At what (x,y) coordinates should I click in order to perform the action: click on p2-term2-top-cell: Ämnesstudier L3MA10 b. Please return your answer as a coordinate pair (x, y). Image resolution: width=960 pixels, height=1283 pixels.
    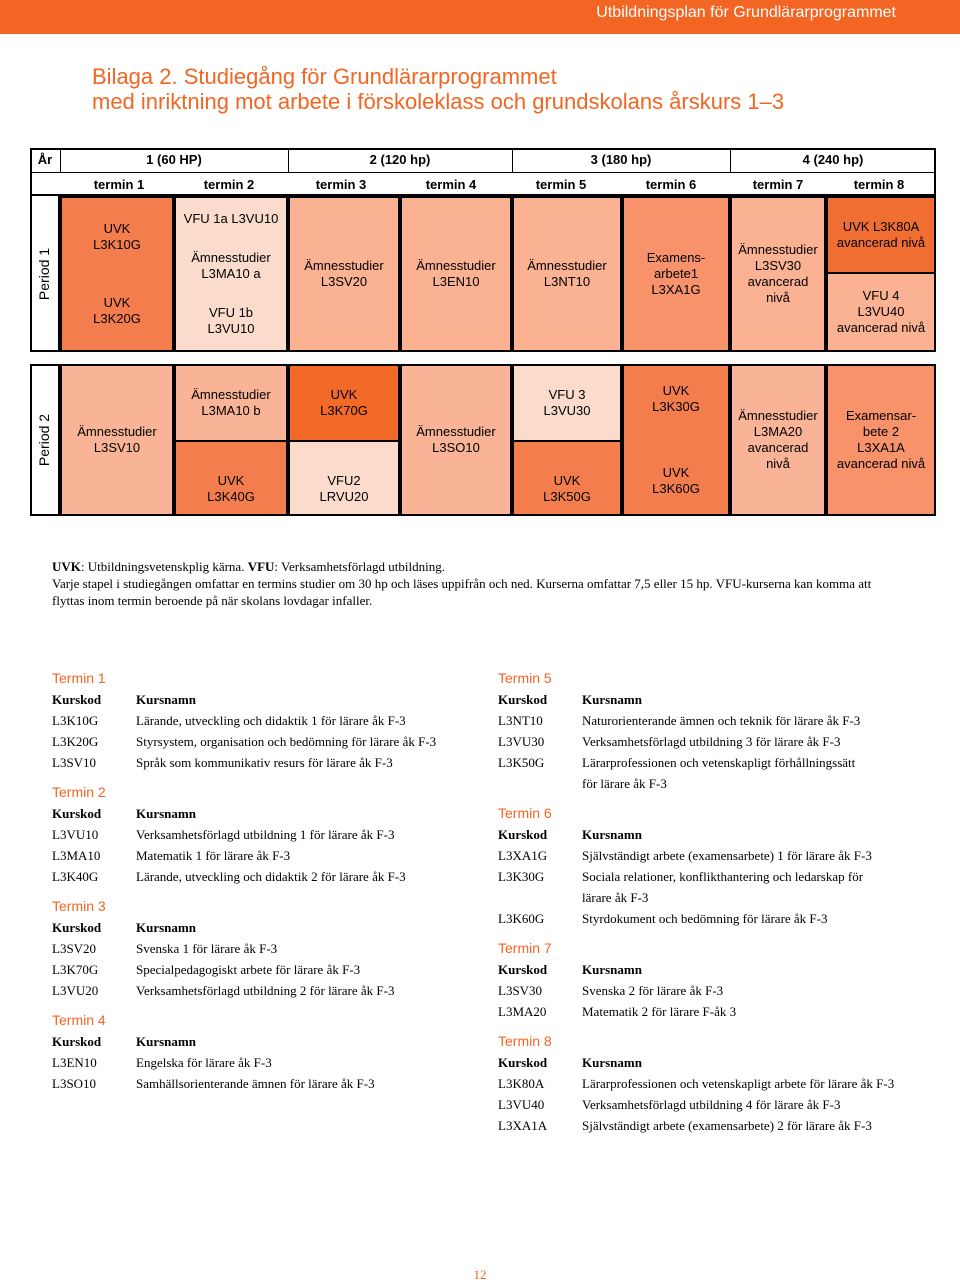
    Looking at the image, I should click on (231, 403).